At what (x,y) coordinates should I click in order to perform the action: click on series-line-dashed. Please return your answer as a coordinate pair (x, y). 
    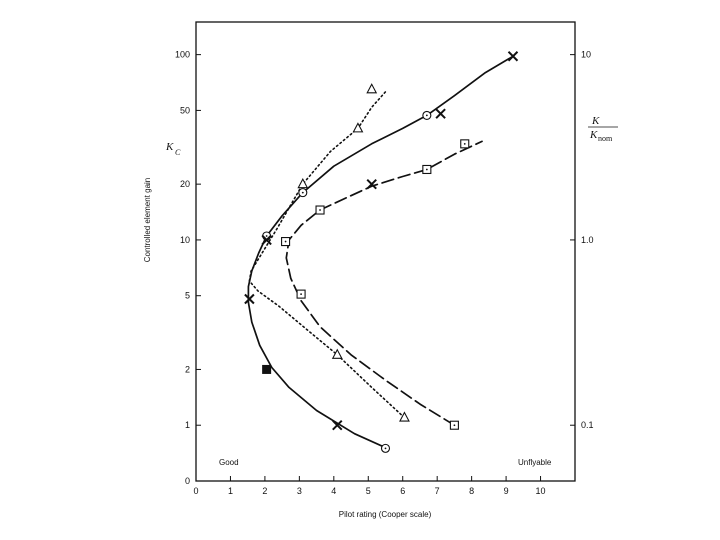
    Looking at the image, I should click on (384, 283).